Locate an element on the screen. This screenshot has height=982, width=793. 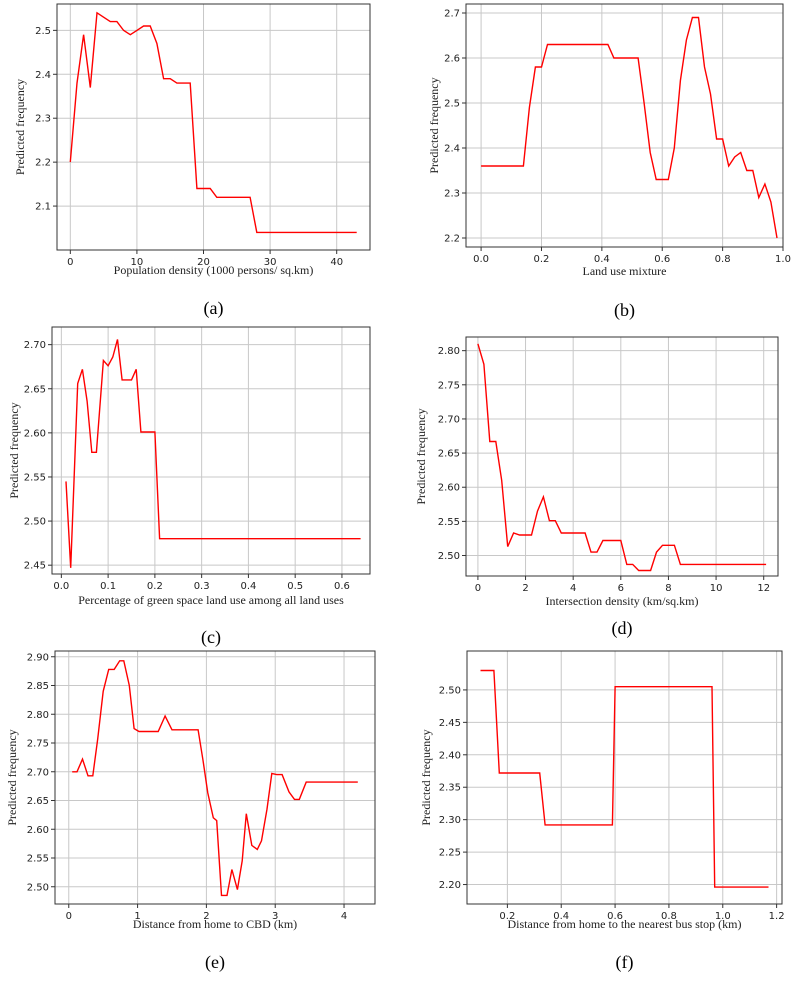
panel-label: (f) is located at coordinates (625, 962).